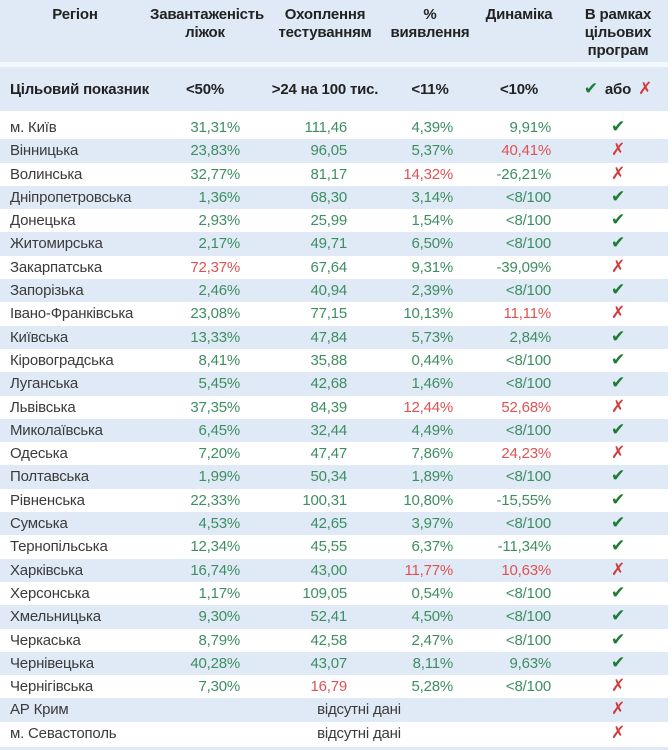 This screenshot has width=672, height=750. Describe the element at coordinates (47, 500) in the screenshot. I see `region-name: Рівненська` at that location.